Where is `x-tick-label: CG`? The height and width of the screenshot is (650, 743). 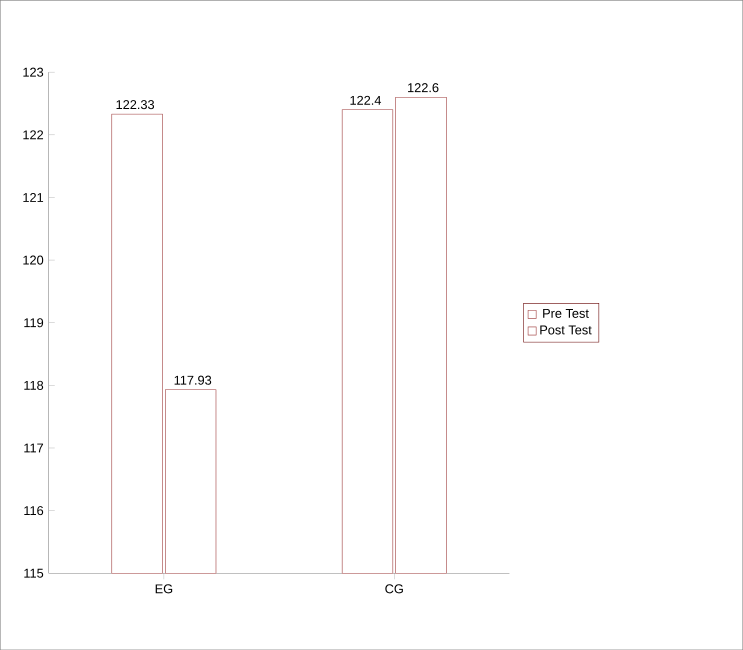
x-tick-label: CG is located at coordinates (394, 589).